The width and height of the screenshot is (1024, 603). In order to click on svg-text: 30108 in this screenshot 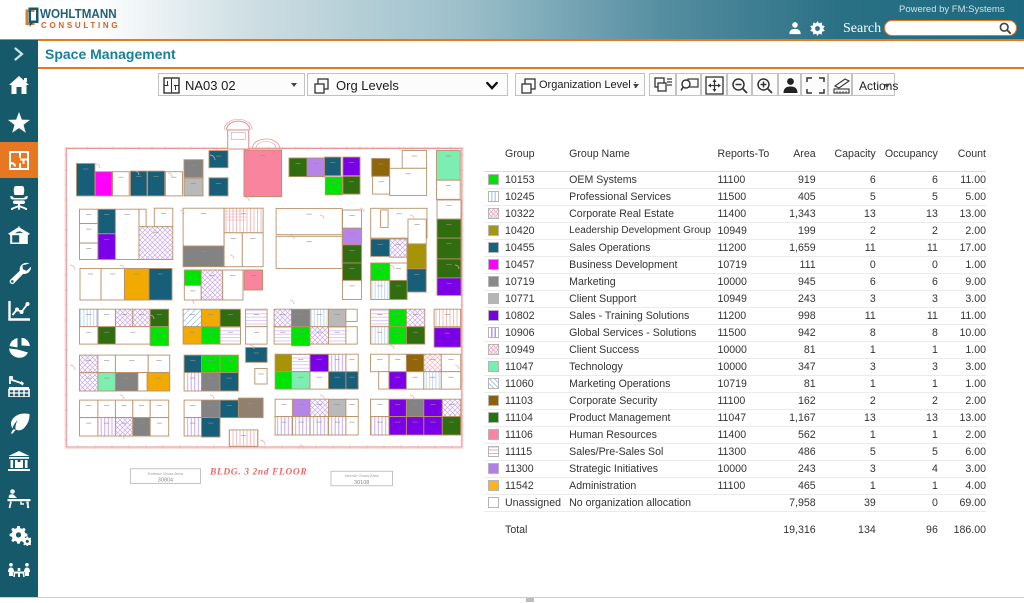, I will do `click(361, 483)`.